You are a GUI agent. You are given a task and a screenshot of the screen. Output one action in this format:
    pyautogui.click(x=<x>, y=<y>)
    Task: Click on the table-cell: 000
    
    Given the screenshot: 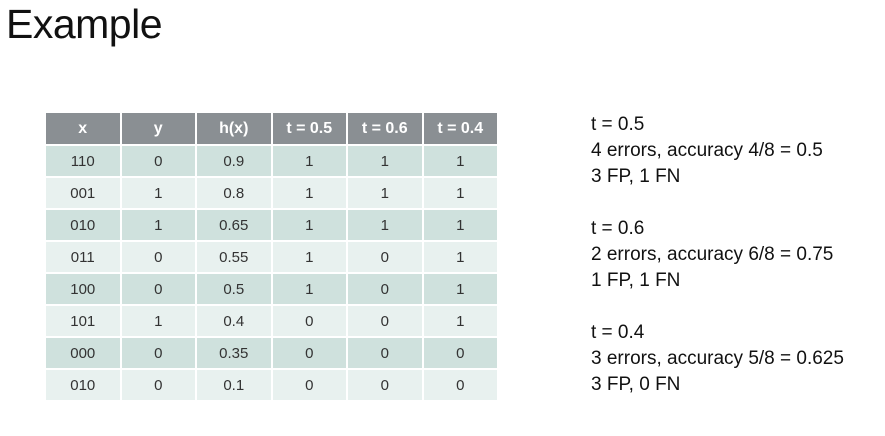 What is the action you would take?
    pyautogui.click(x=83, y=353)
    